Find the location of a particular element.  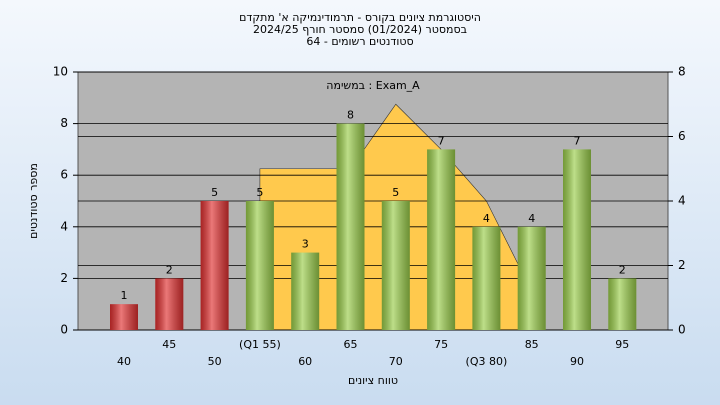

y2-tick-label: 2 is located at coordinates (682, 265).